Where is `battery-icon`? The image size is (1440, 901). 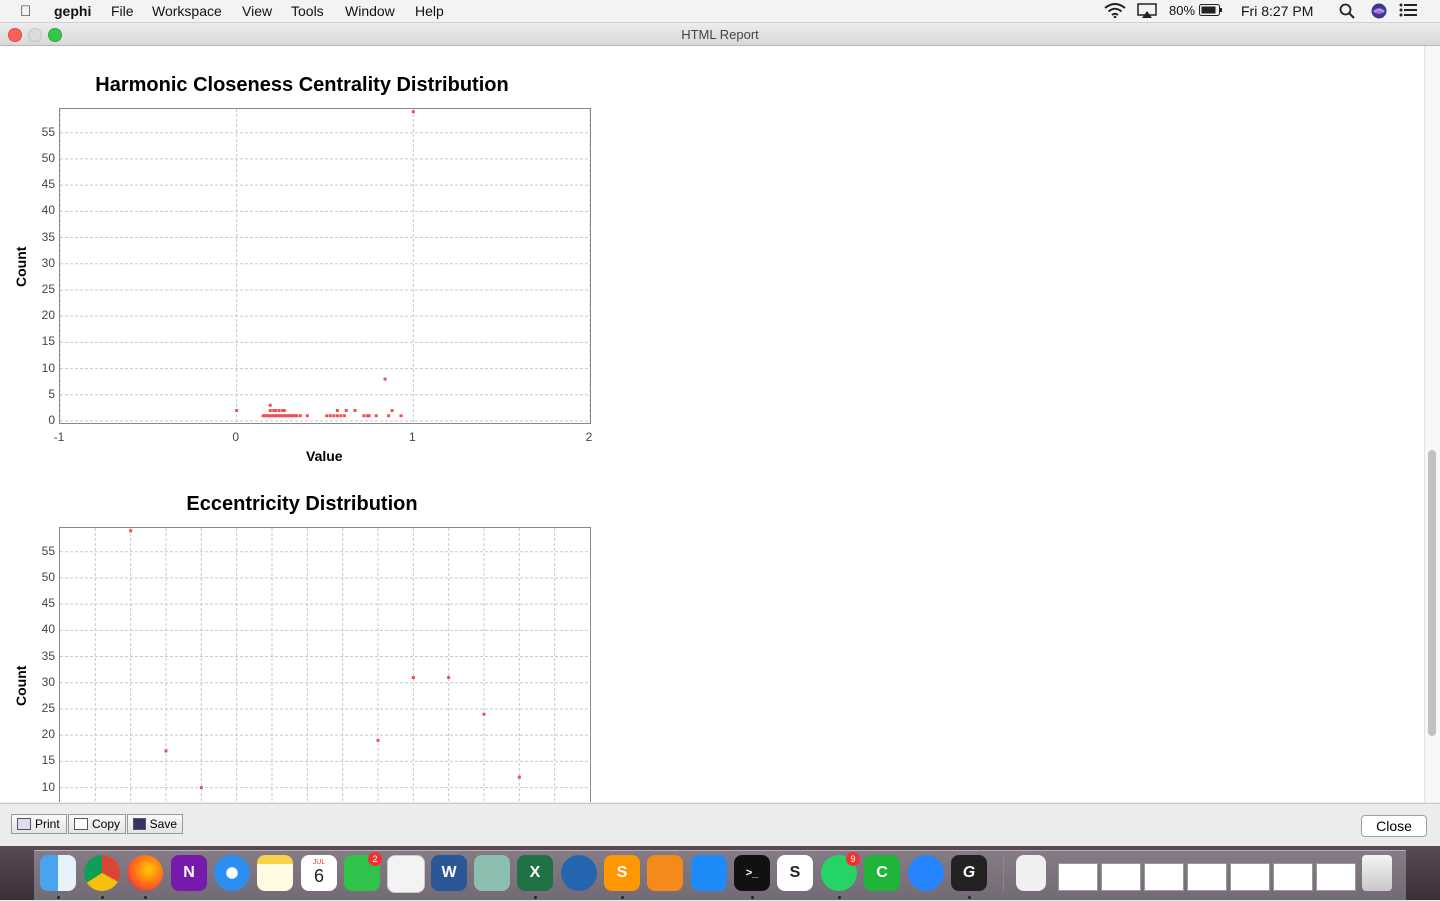
battery-icon is located at coordinates (1211, 11).